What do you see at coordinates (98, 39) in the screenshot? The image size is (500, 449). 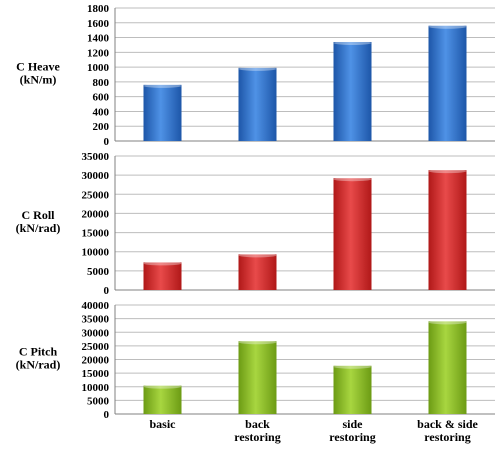 I see `y-tick-label: 1400` at bounding box center [98, 39].